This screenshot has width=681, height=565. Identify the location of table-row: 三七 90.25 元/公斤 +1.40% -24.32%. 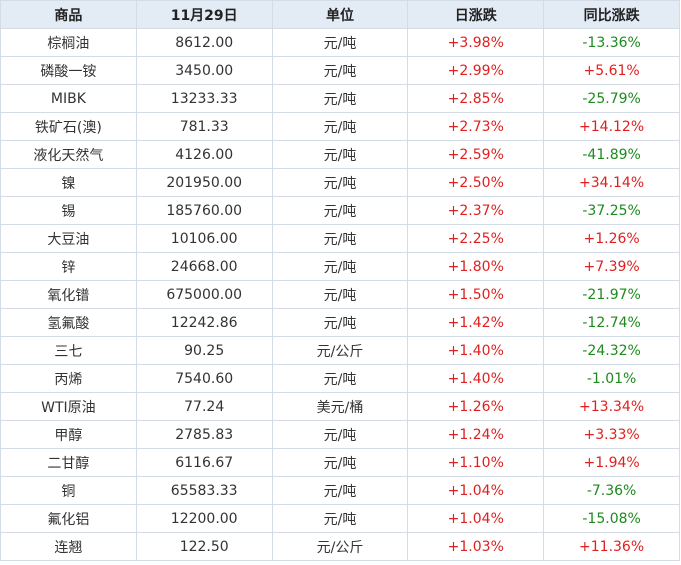
(340, 350).